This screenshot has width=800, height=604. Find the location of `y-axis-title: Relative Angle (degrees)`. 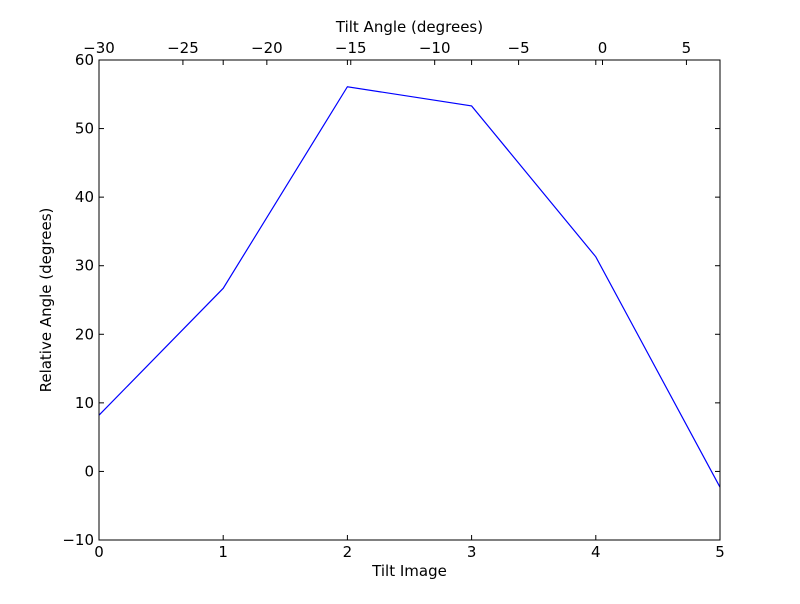

y-axis-title: Relative Angle (degrees) is located at coordinates (46, 300).